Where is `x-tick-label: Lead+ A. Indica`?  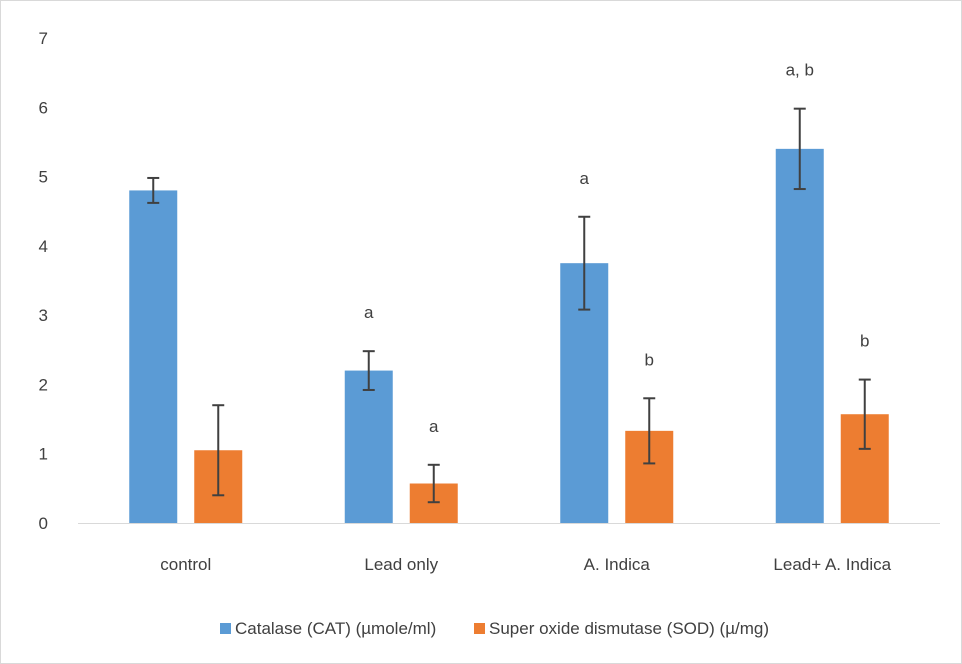
x-tick-label: Lead+ A. Indica is located at coordinates (832, 564).